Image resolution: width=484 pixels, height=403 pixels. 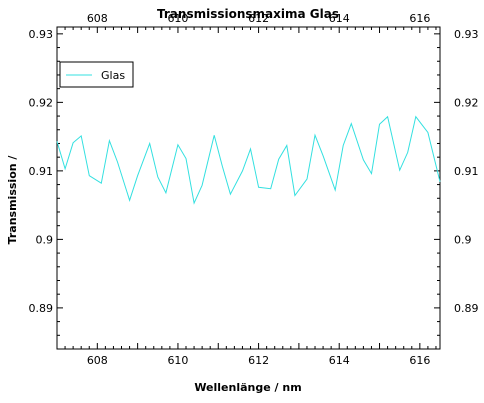 I want to click on chart-title: Transmissionsmaxima Glas, so click(x=248, y=14).